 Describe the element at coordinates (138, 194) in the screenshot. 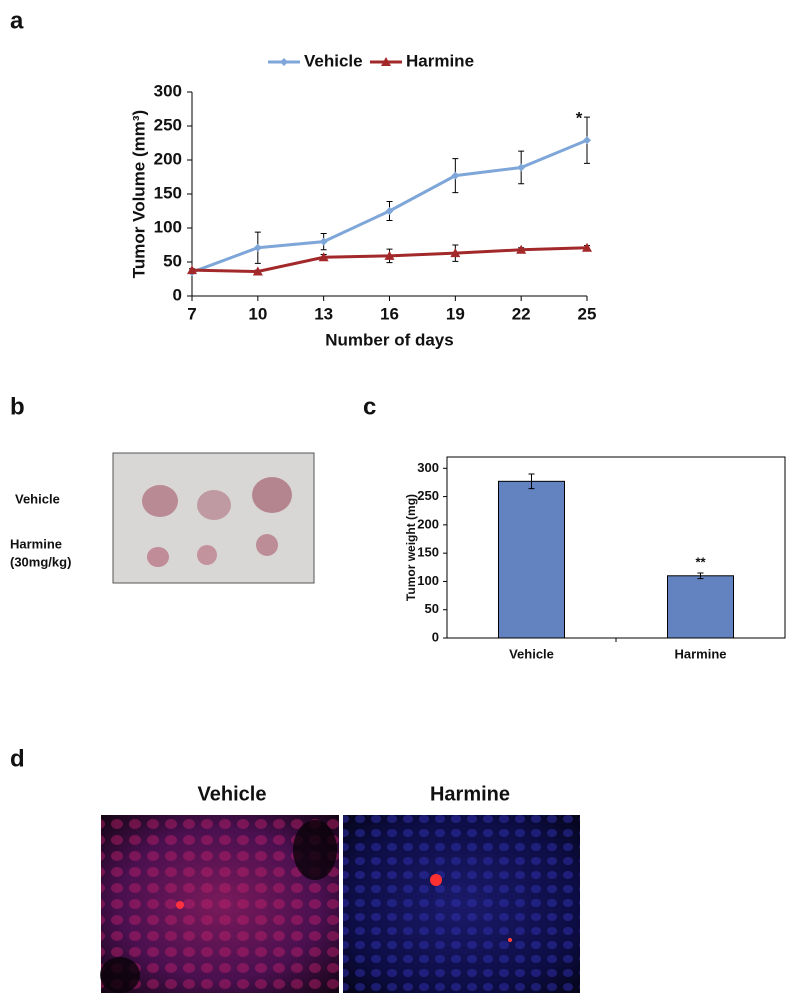

I see `y-axis-title: Tumor Volume (mm³)` at that location.